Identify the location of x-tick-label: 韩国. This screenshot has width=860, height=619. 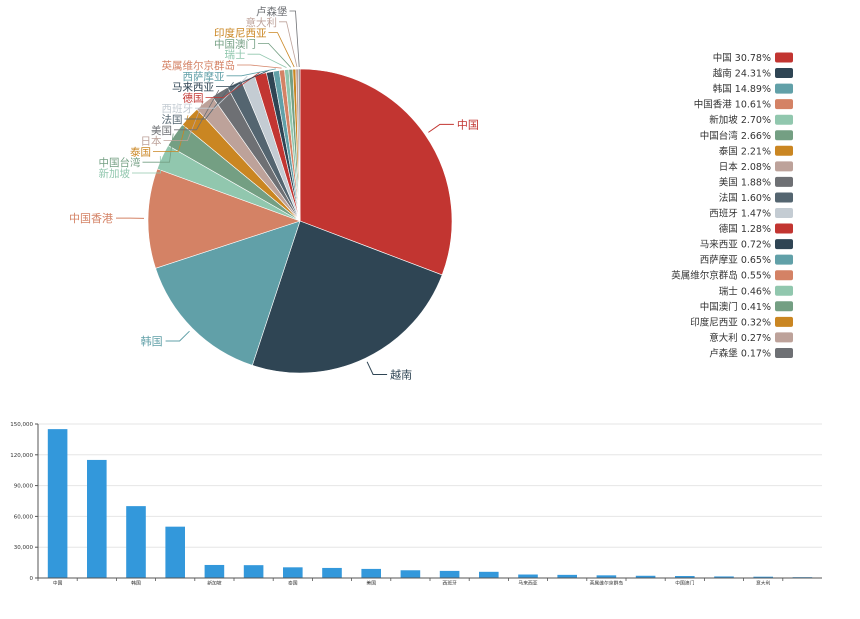
(136, 583).